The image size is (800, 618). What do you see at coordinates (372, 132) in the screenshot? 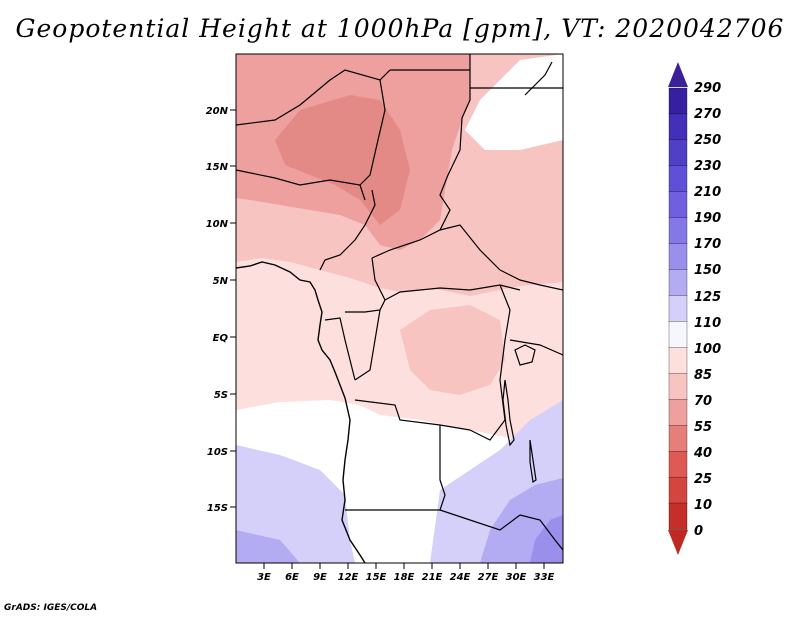
I see `border-niger-chad` at bounding box center [372, 132].